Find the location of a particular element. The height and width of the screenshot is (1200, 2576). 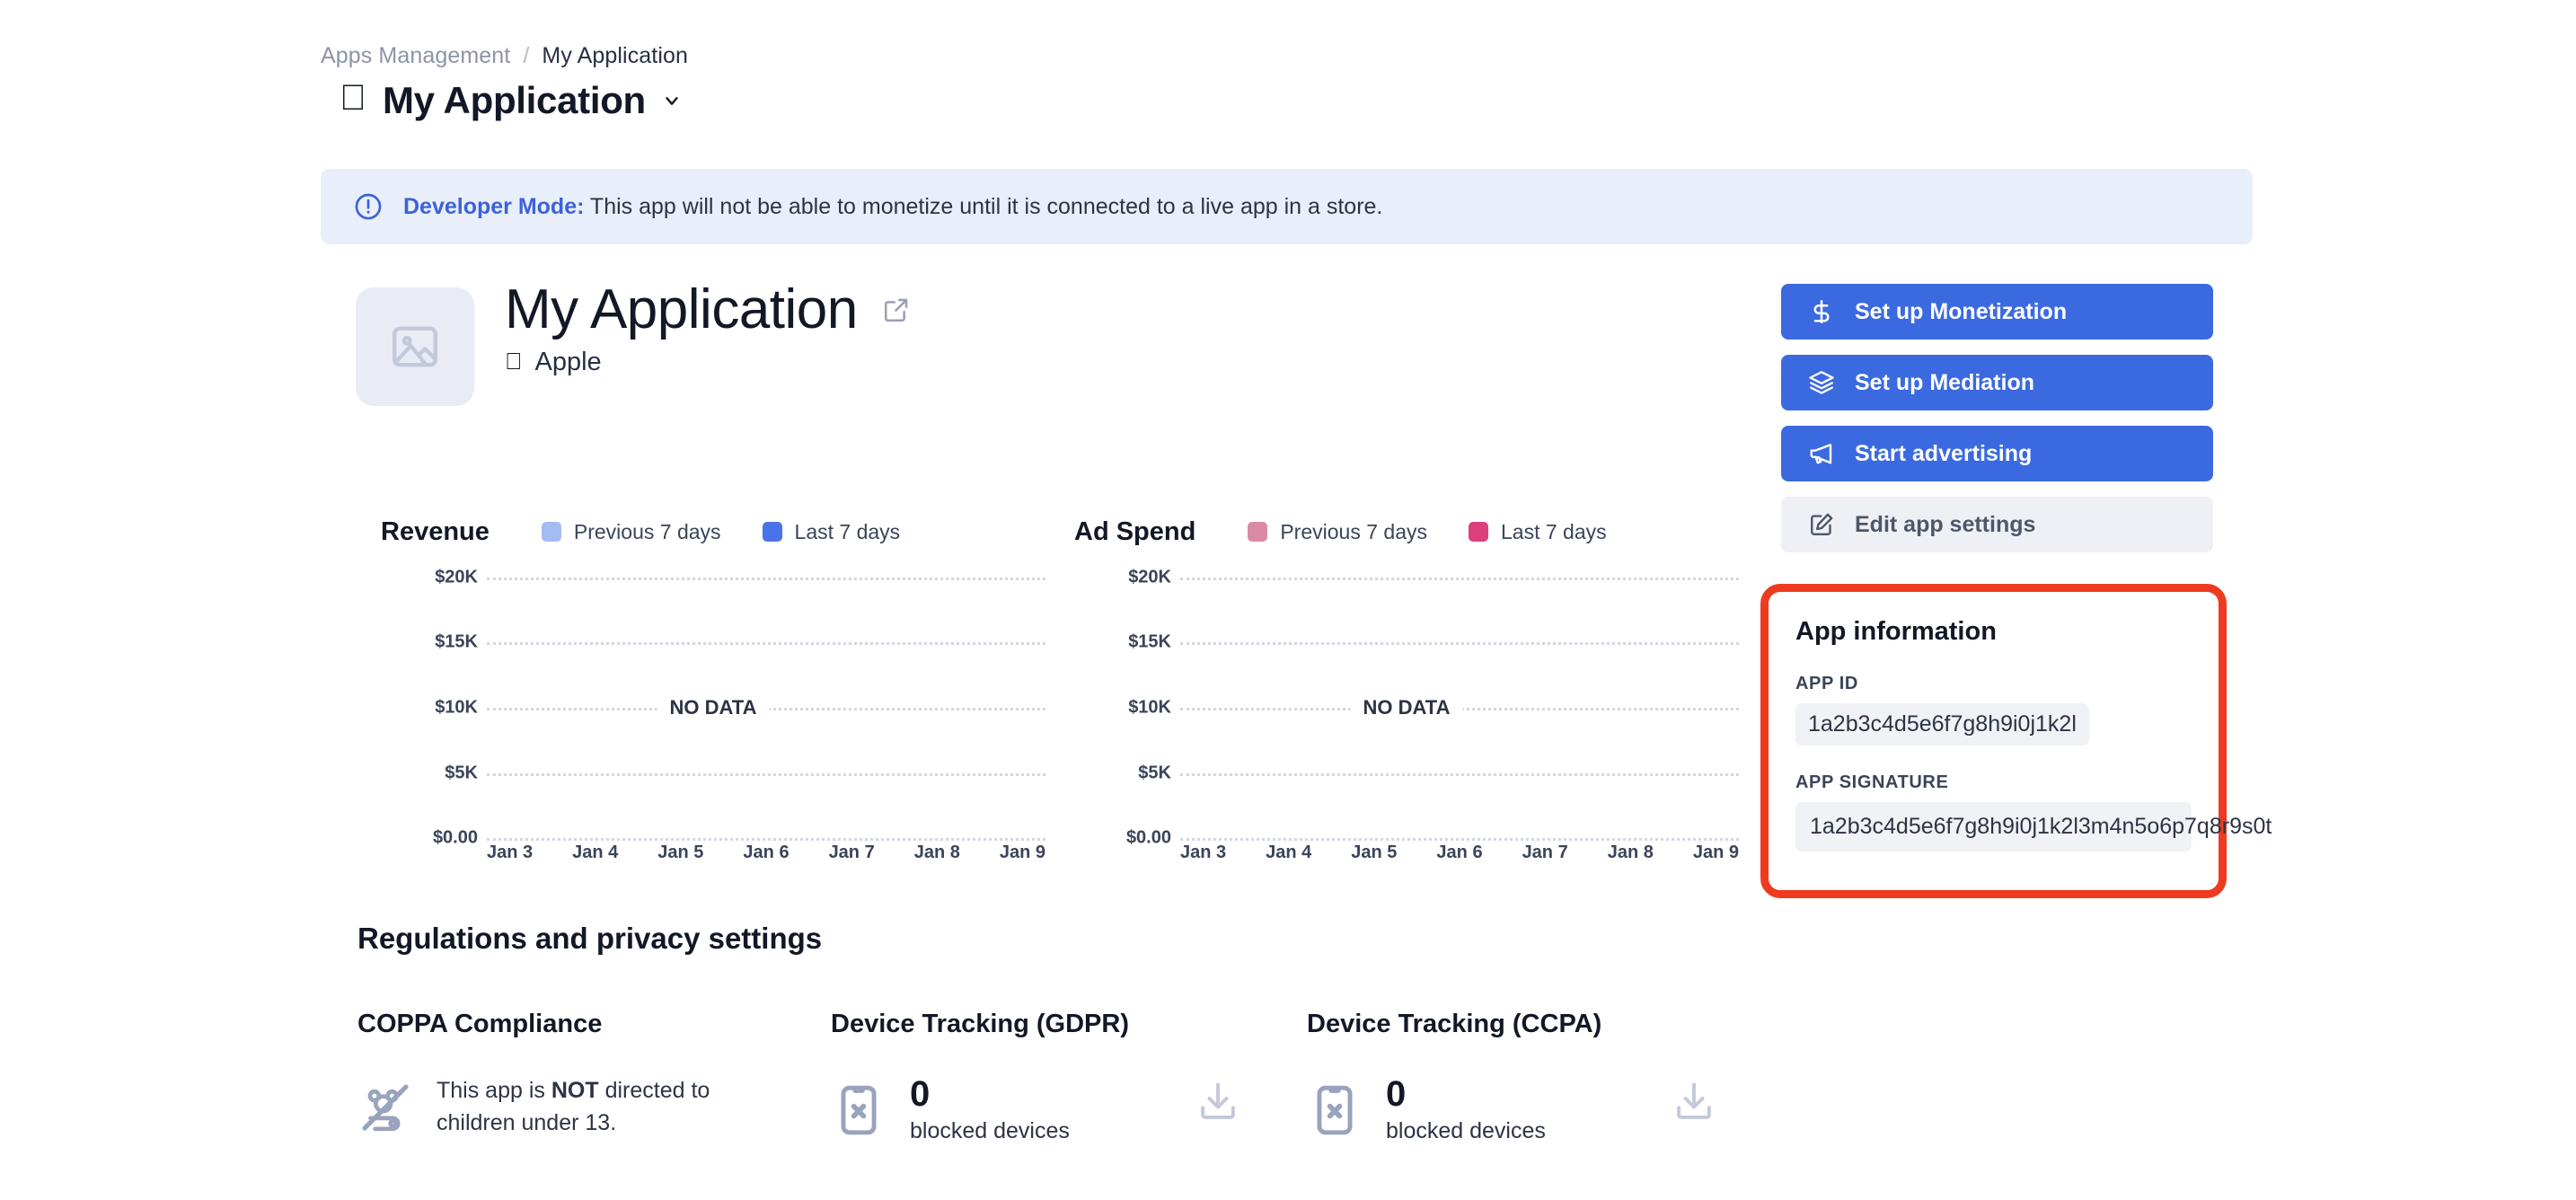

breadcrumb-current: My Application is located at coordinates (615, 55).